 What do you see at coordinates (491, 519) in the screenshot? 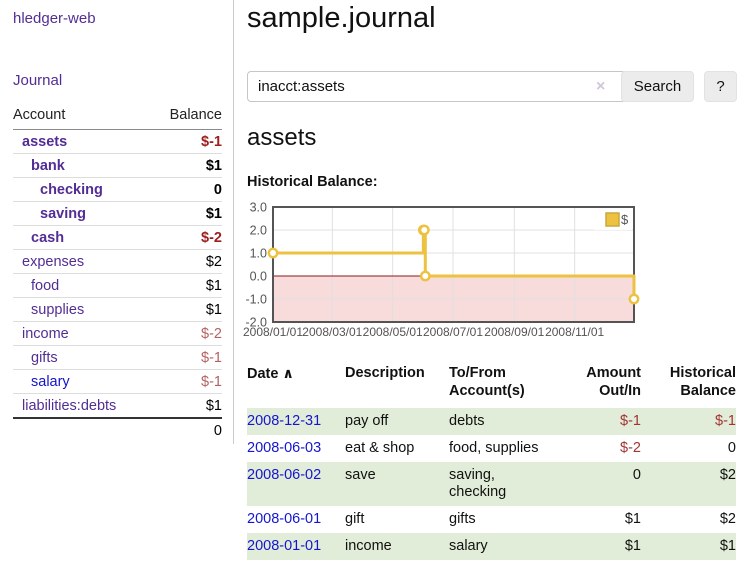
I see `register-row: 2008-06-01 gift gifts $1 $2` at bounding box center [491, 519].